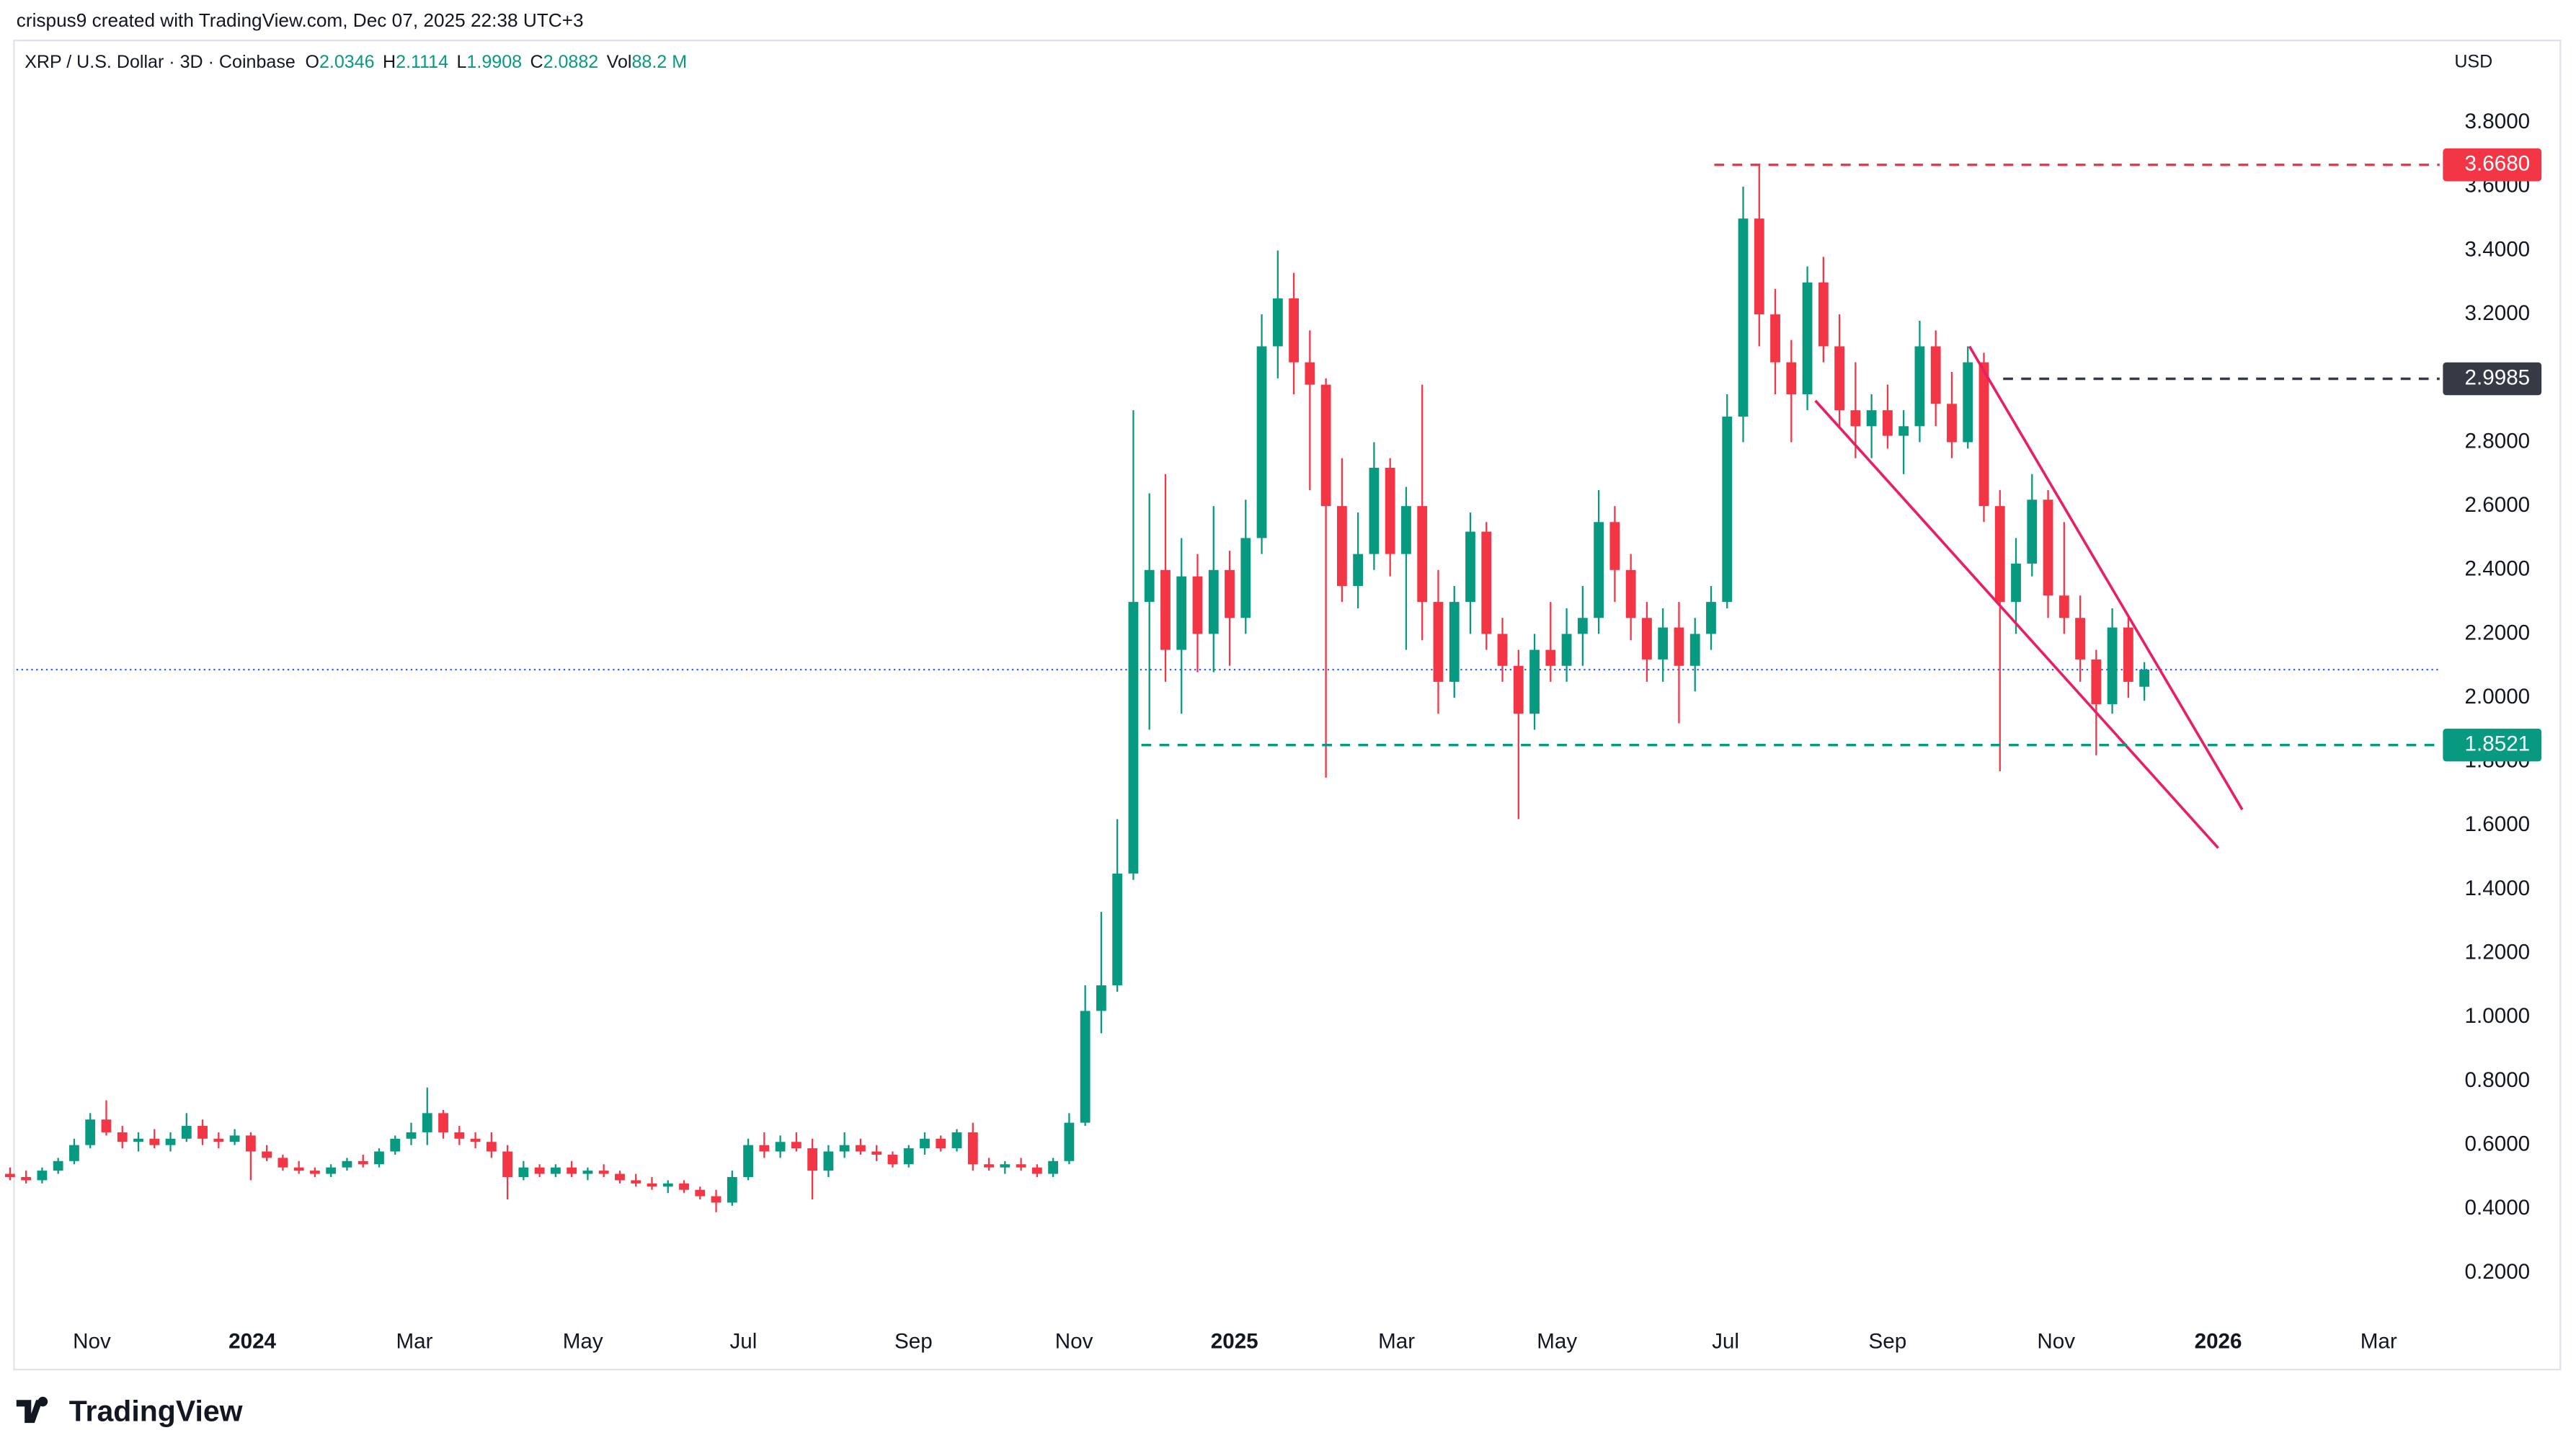 This screenshot has height=1456, width=2576. Describe the element at coordinates (2016, 624) in the screenshot. I see `trendline` at that location.